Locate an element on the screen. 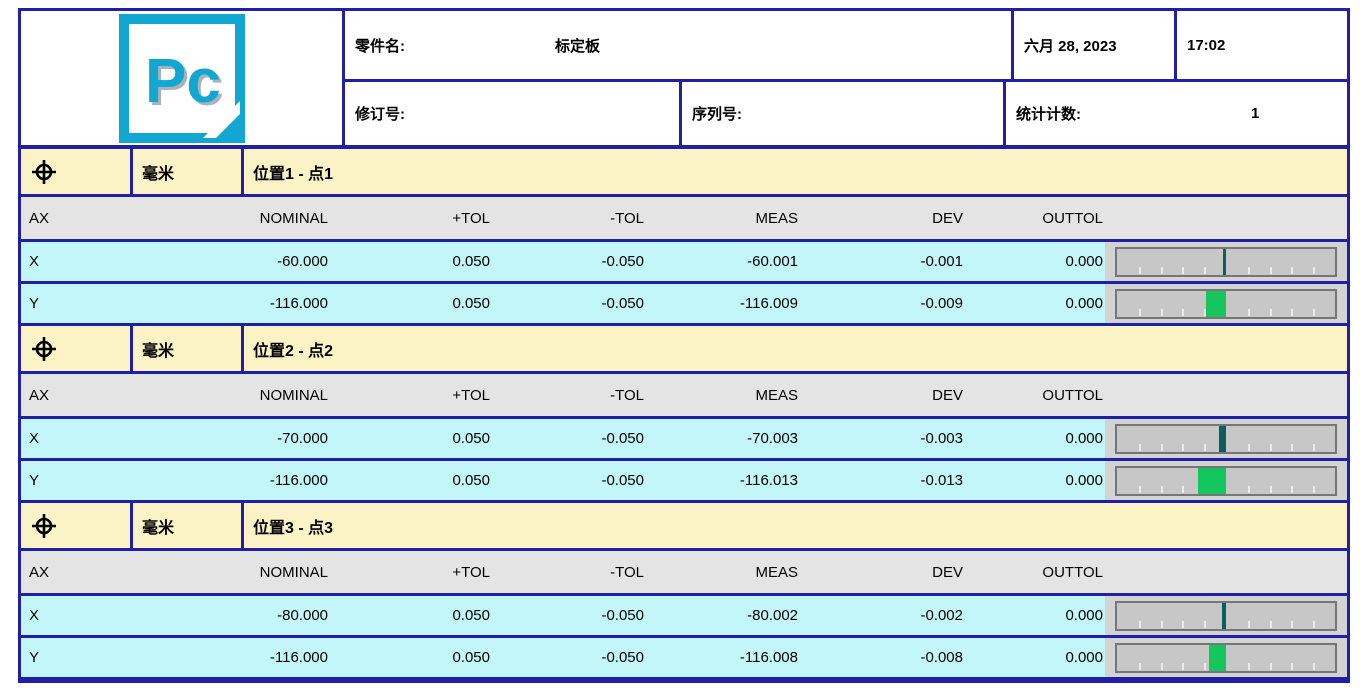 This screenshot has height=691, width=1369. serial-label: 序列号: is located at coordinates (717, 114).